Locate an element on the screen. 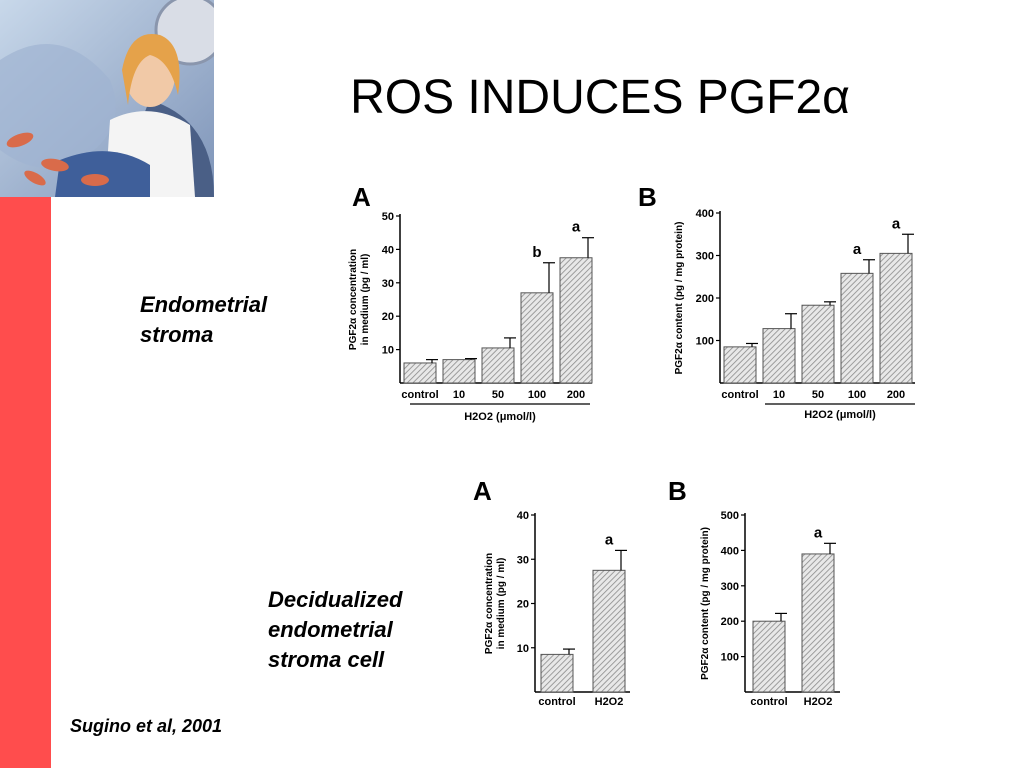  title-alpha-symbol: α is located at coordinates (836, 97).